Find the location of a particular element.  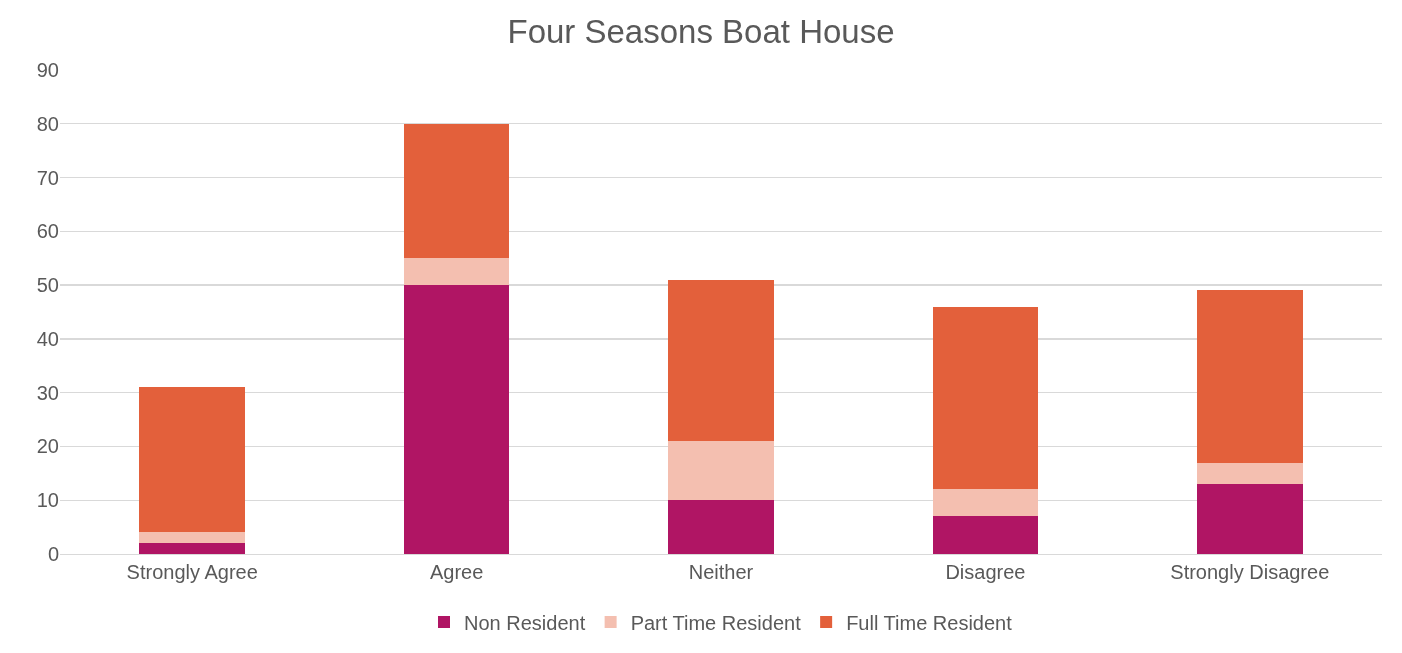

y-tick-label: 90 is located at coordinates (47, 70).